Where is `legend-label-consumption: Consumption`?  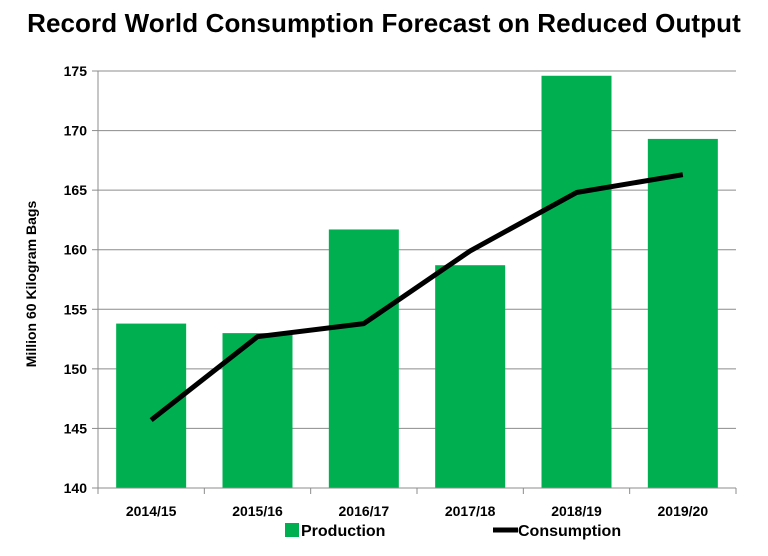
legend-label-consumption: Consumption is located at coordinates (569, 531).